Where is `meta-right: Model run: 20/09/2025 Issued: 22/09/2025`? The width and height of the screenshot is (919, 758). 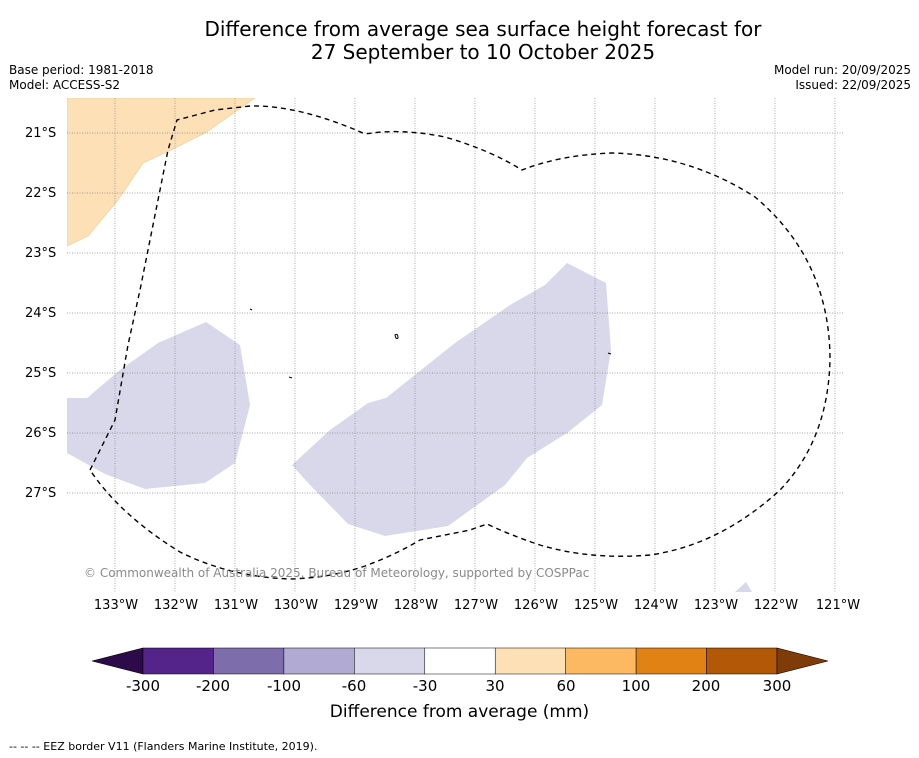 meta-right: Model run: 20/09/2025 Issued: 22/09/2025 is located at coordinates (842, 78).